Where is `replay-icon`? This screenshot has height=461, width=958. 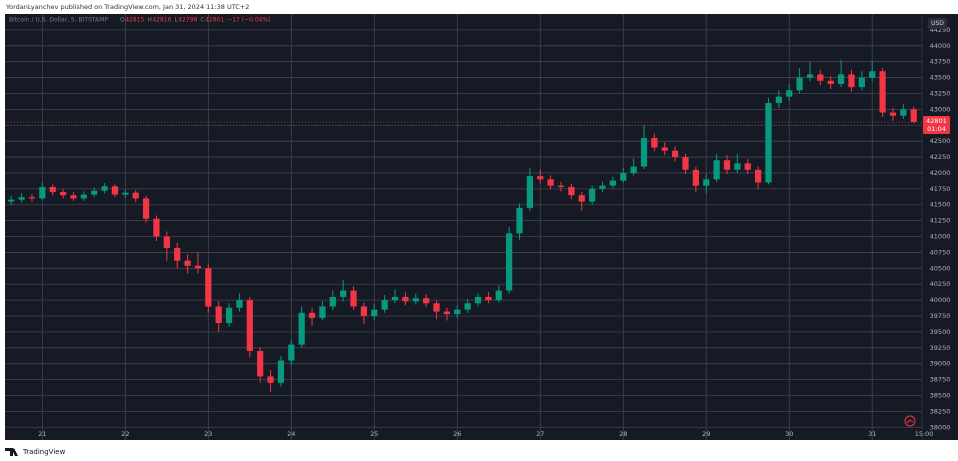 replay-icon is located at coordinates (910, 421).